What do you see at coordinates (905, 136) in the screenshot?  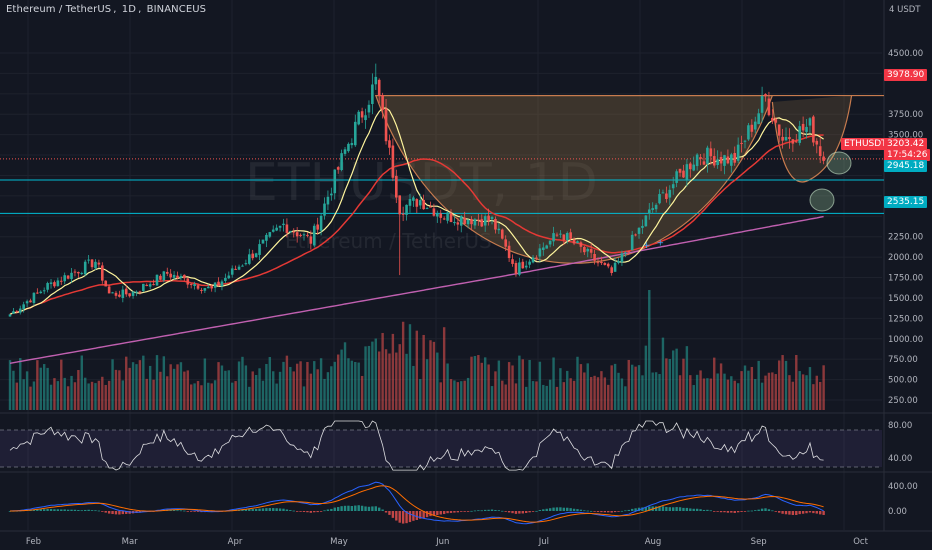 I see `price-tick-label: 3500.00` at bounding box center [905, 136].